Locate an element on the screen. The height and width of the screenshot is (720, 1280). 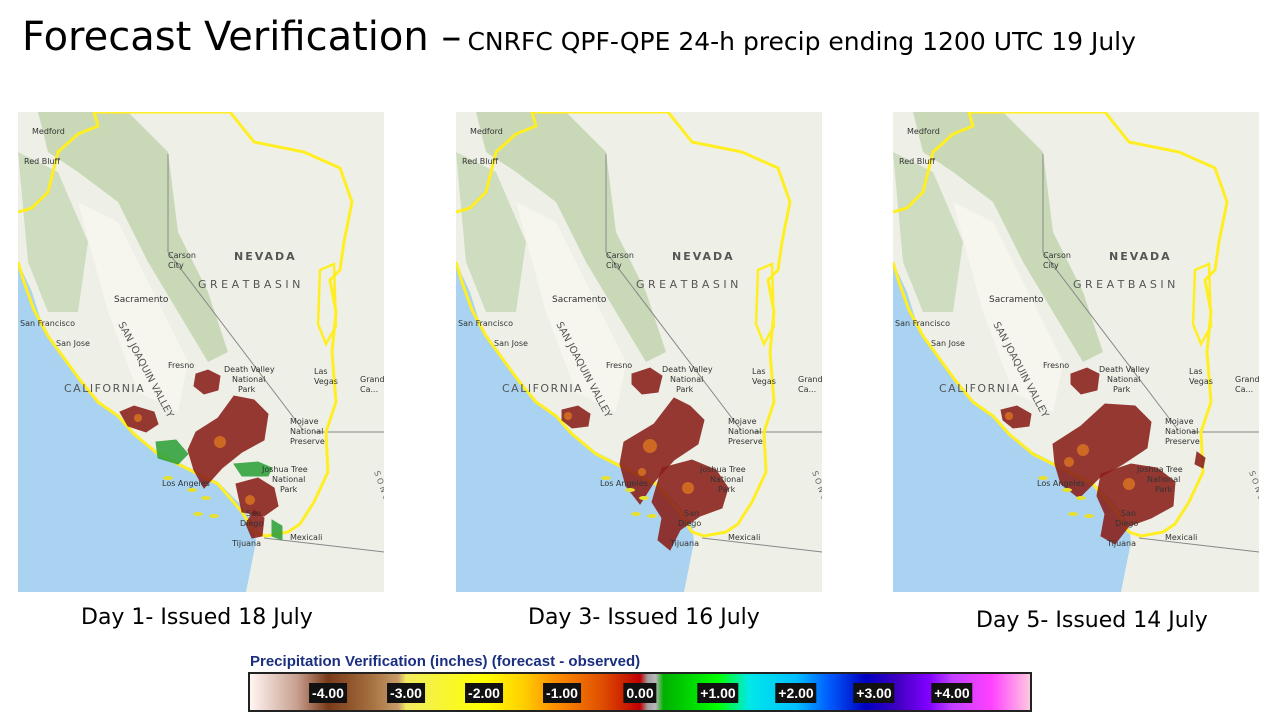
pacific-ocean is located at coordinates (1012, 427).